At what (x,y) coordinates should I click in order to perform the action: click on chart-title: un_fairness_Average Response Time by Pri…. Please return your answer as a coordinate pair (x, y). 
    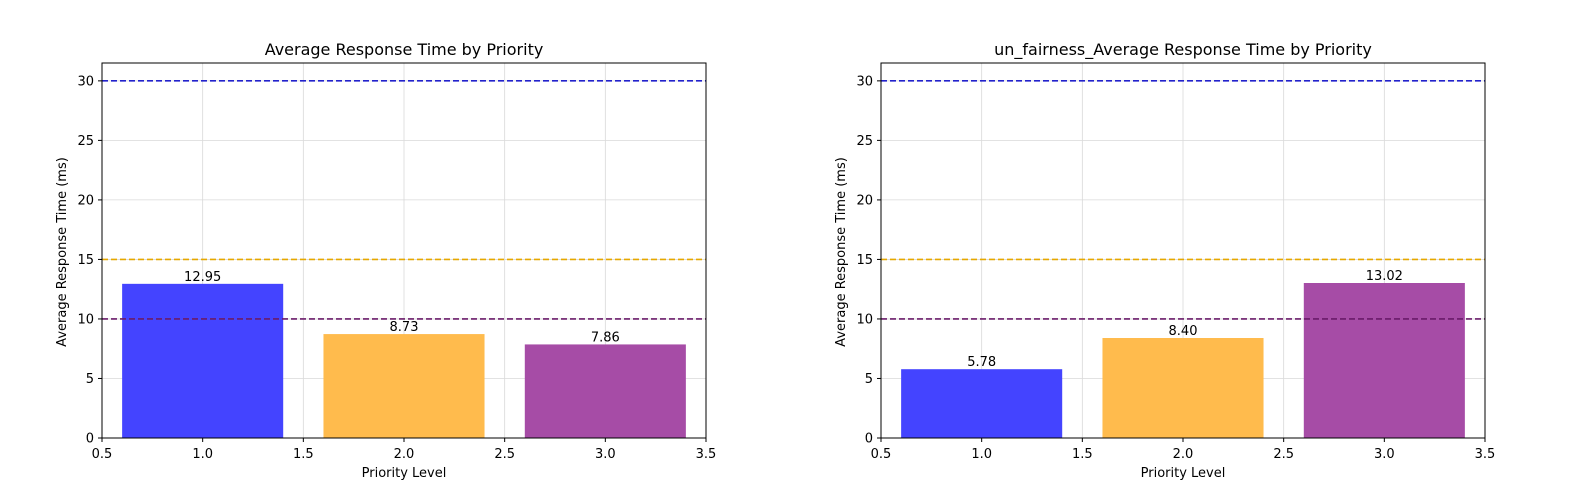
    Looking at the image, I should click on (1183, 50).